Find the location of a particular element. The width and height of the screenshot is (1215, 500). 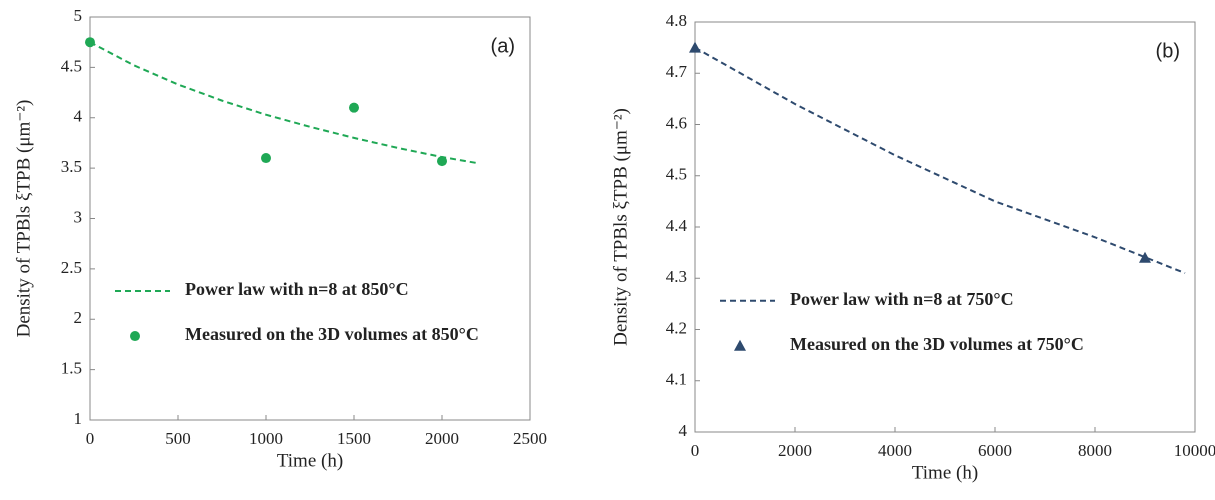

x-tick-label: 1500 is located at coordinates (354, 438).